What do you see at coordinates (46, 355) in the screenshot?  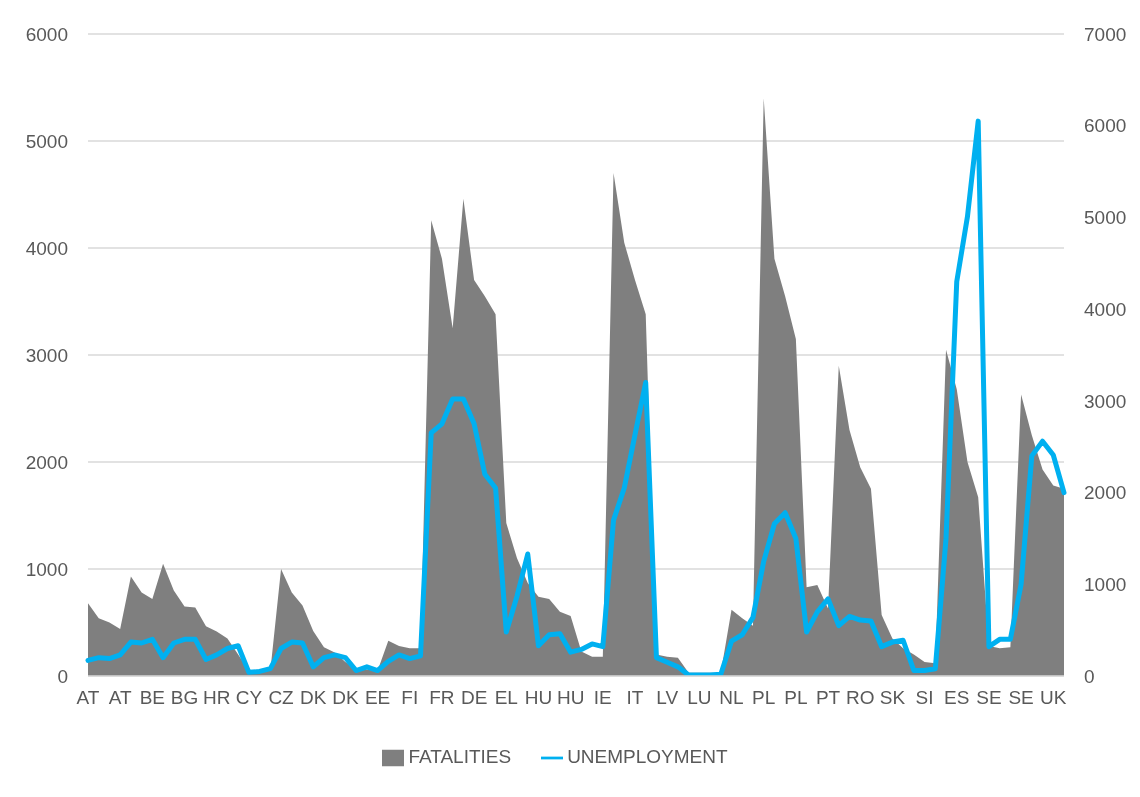 I see `y-tick-label: 3000` at bounding box center [46, 355].